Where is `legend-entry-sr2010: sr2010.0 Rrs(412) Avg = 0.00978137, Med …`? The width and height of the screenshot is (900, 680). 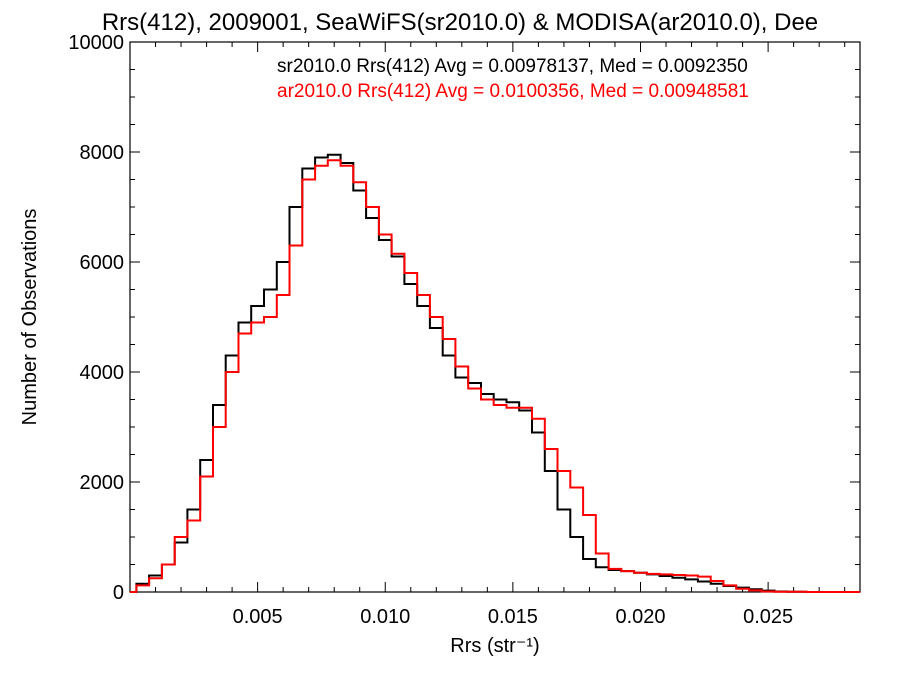
legend-entry-sr2010: sr2010.0 Rrs(412) Avg = 0.00978137, Med … is located at coordinates (512, 66).